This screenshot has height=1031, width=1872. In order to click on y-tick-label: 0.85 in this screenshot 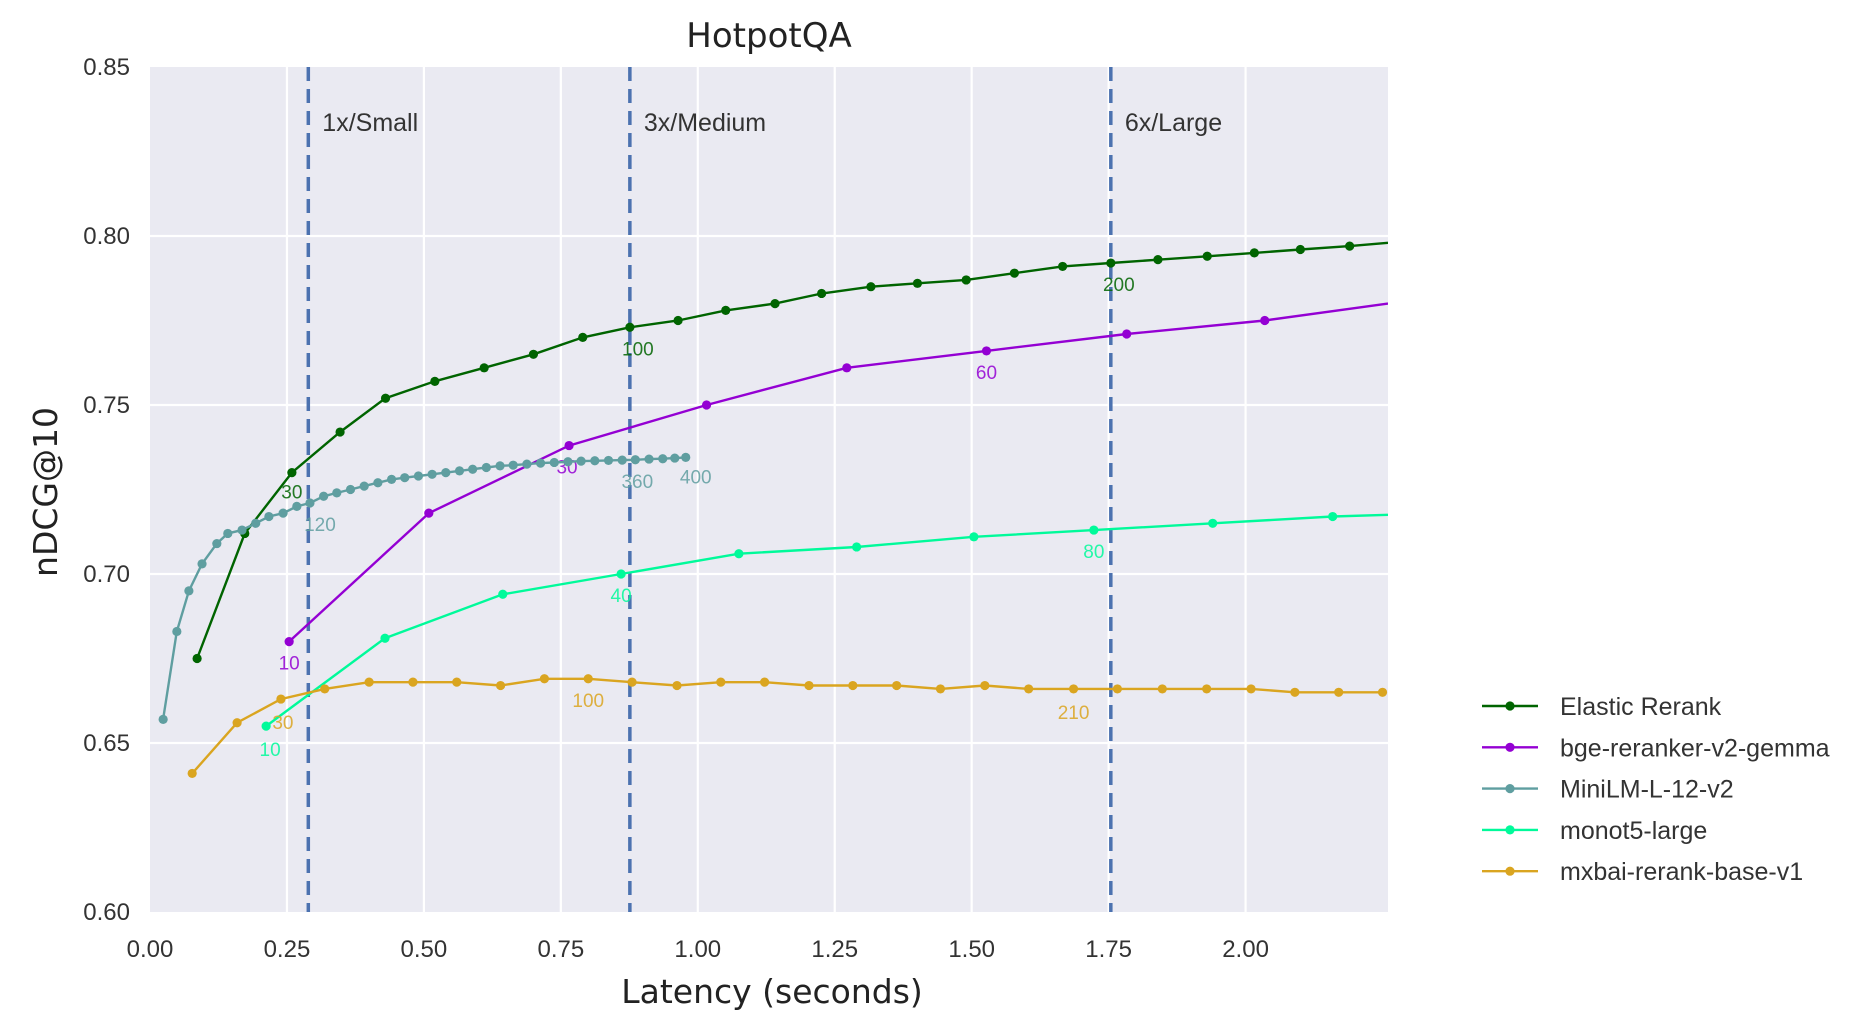, I will do `click(106, 67)`.